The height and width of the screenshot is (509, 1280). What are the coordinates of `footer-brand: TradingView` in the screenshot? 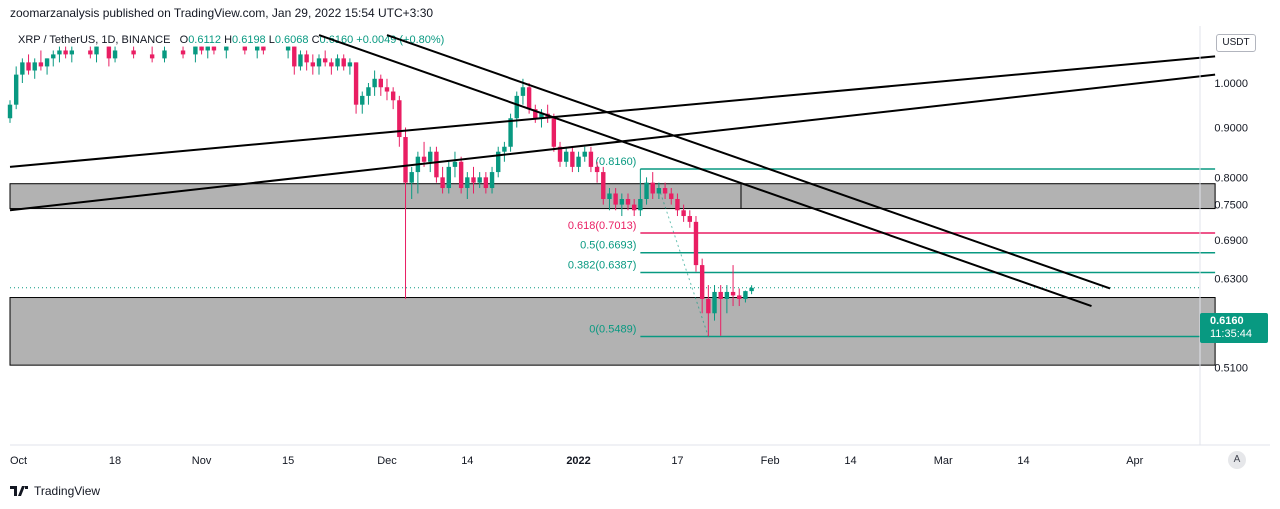 It's located at (55, 491).